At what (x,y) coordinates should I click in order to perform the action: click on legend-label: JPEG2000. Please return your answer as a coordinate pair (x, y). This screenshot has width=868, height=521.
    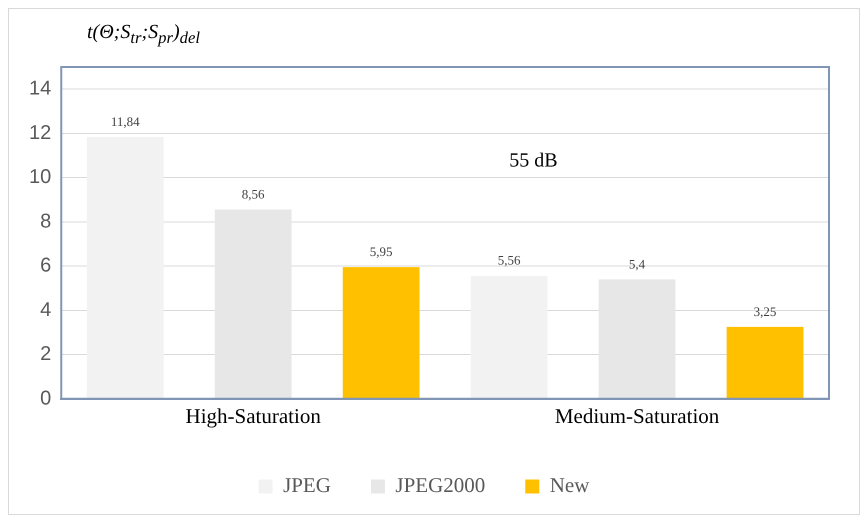
    Looking at the image, I should click on (440, 485).